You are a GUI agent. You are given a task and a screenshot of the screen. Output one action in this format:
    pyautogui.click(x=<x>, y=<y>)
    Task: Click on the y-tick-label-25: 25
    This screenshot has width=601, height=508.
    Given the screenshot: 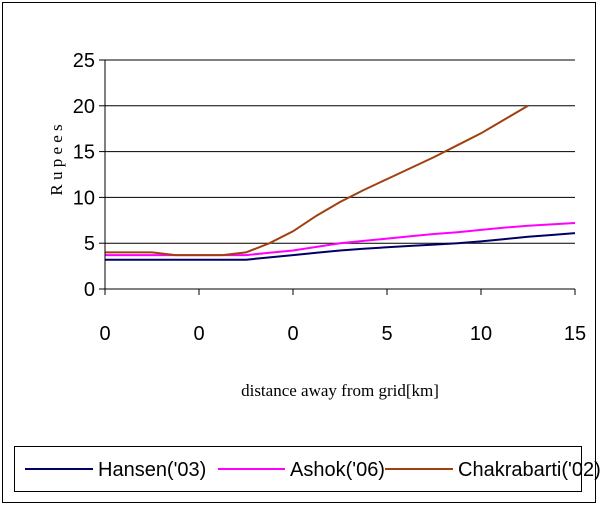 What is the action you would take?
    pyautogui.click(x=84, y=61)
    